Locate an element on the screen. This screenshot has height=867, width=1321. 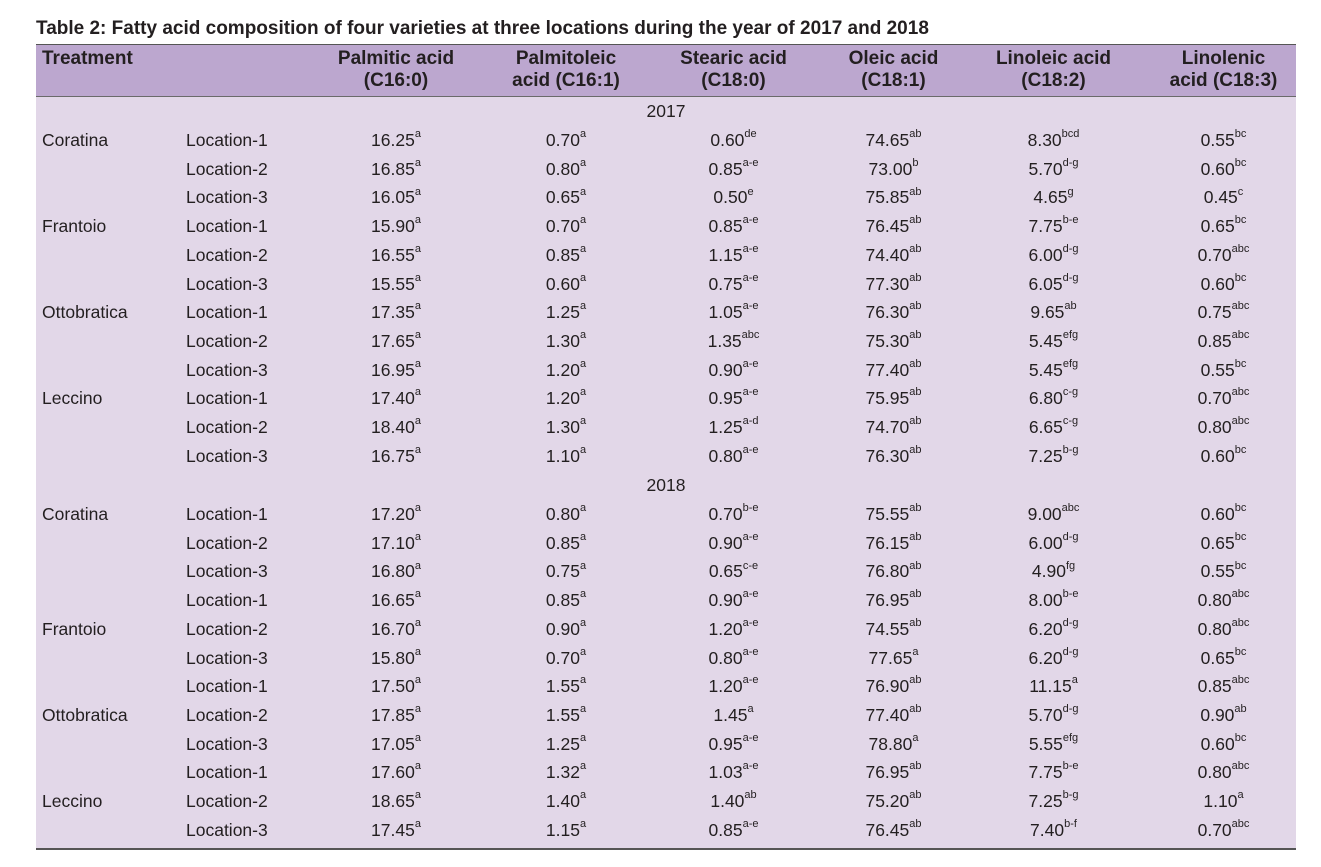
linoleic-significance: b-f is located at coordinates (1070, 823).